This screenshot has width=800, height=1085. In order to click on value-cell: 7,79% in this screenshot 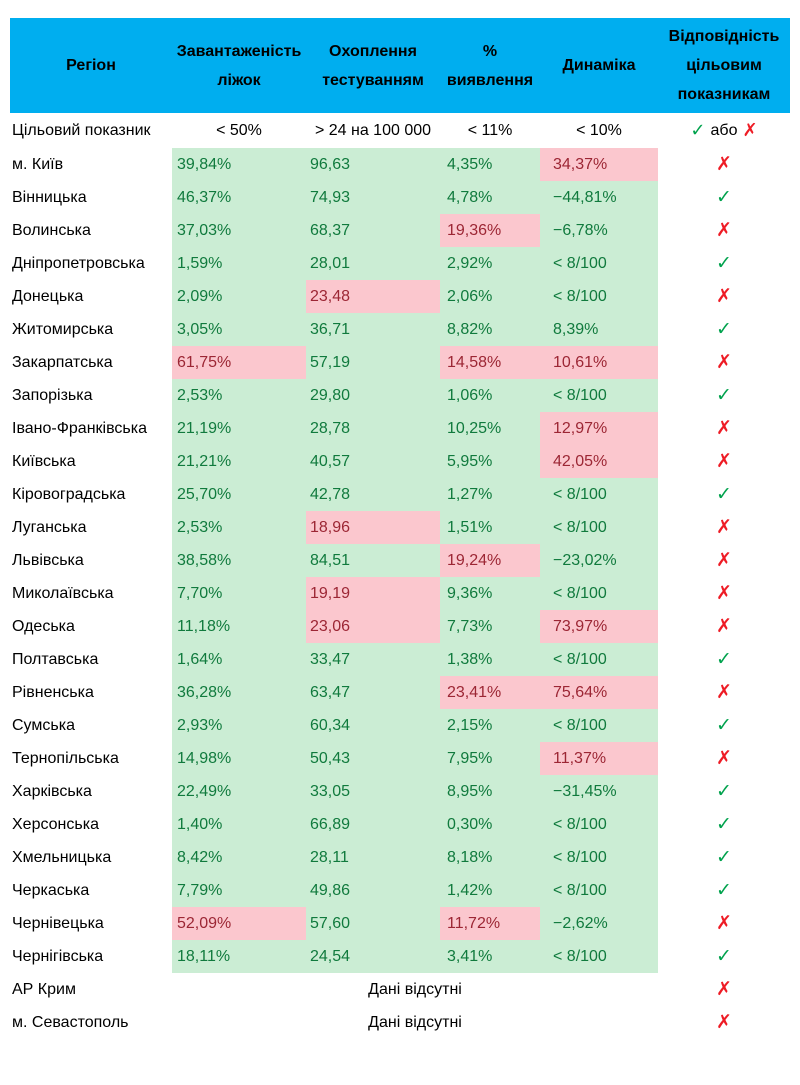, I will do `click(239, 890)`.